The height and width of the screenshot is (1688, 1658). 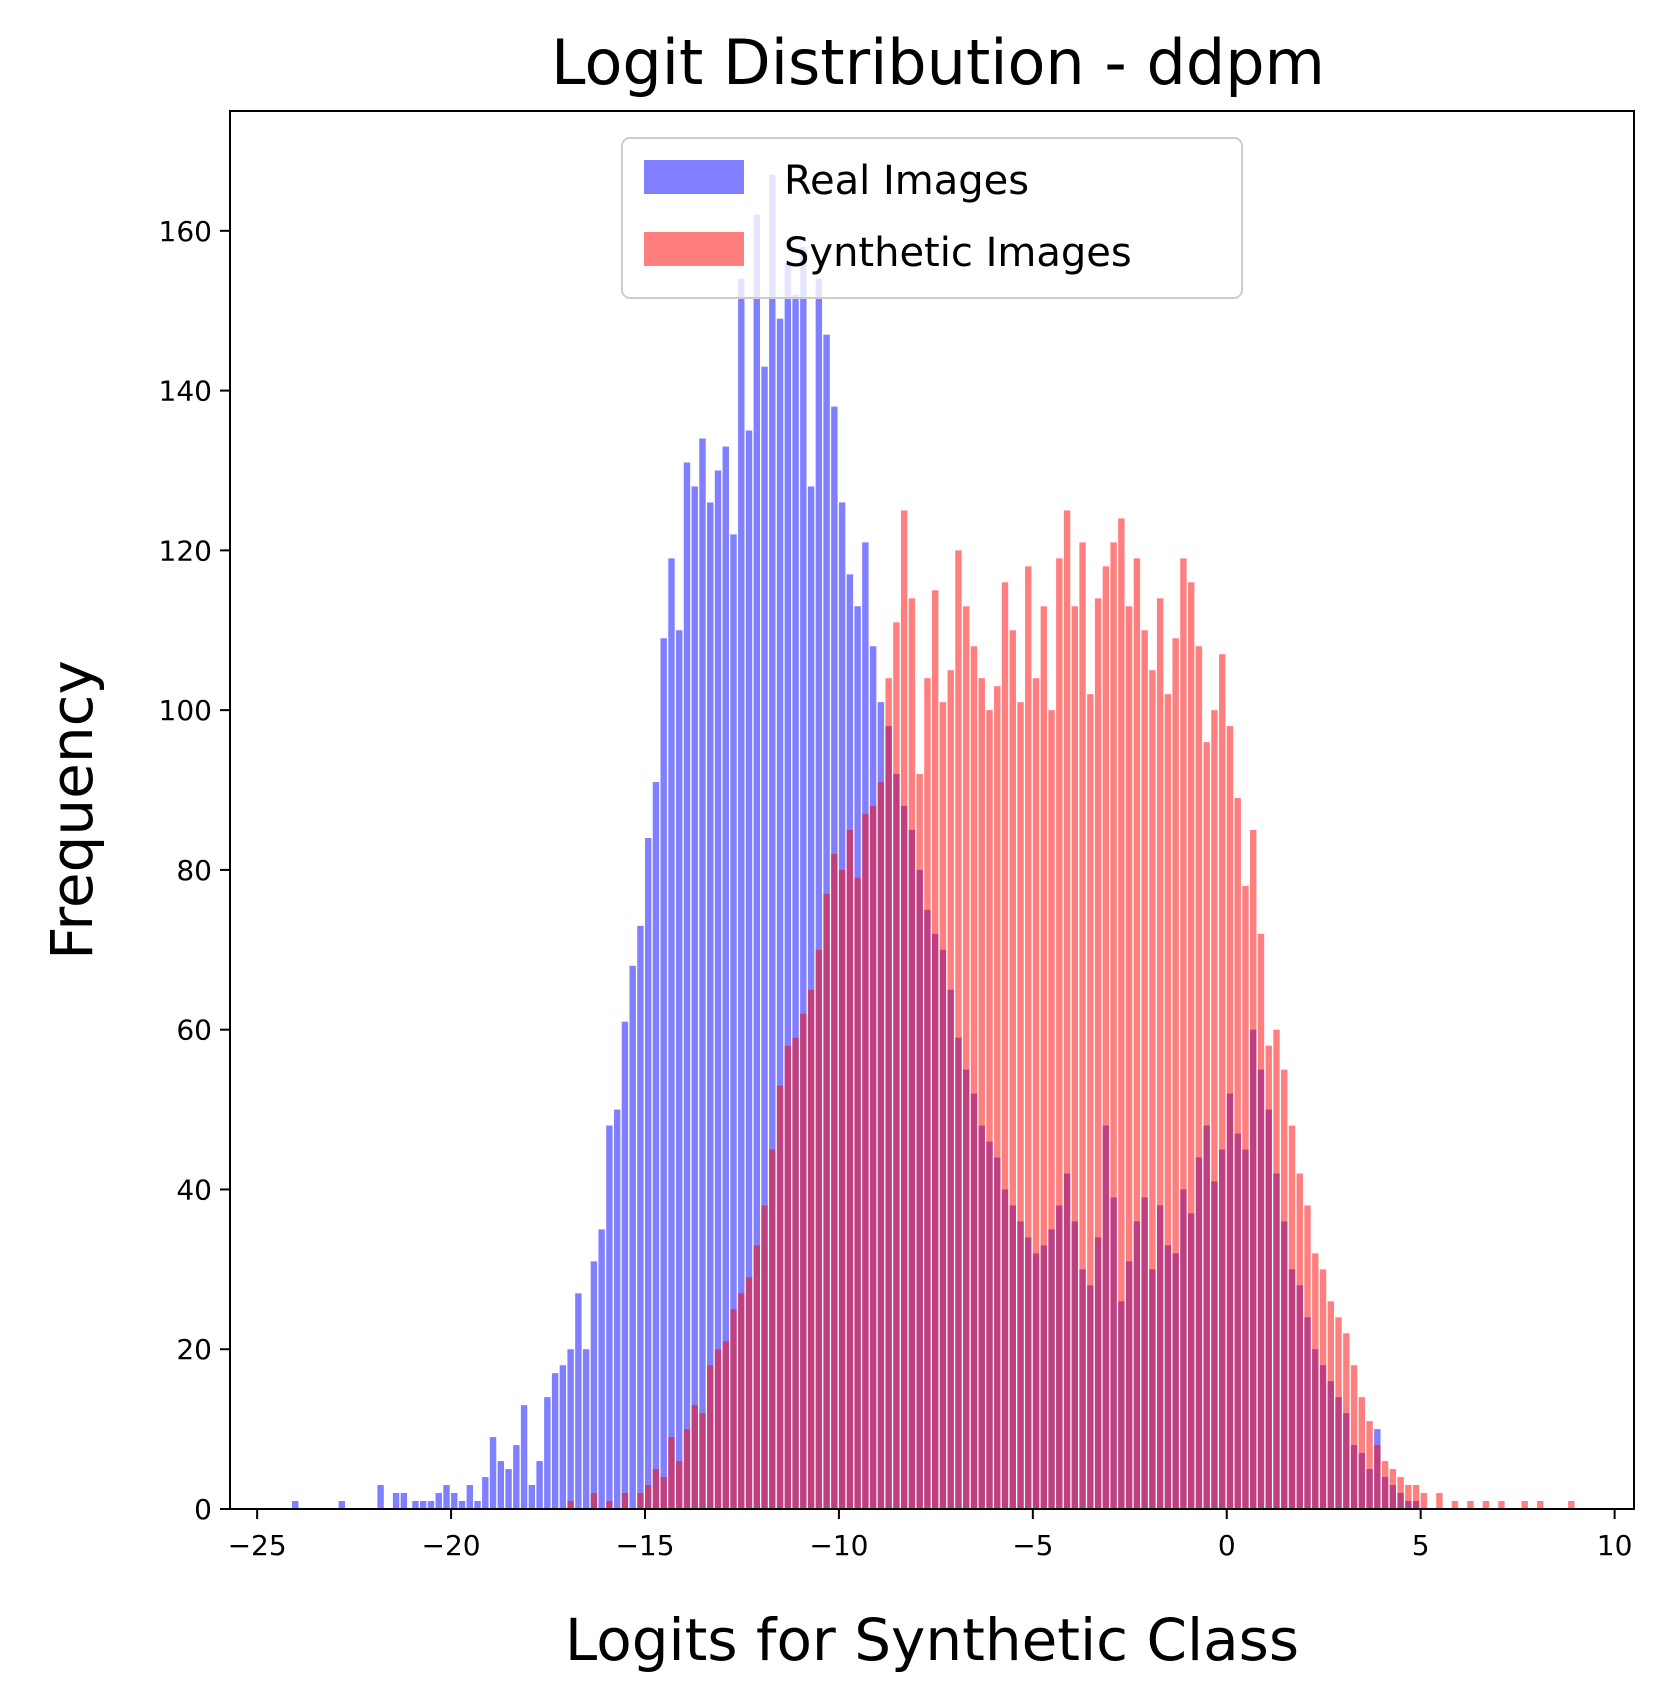 What do you see at coordinates (194, 1349) in the screenshot?
I see `y-tick-label: 20` at bounding box center [194, 1349].